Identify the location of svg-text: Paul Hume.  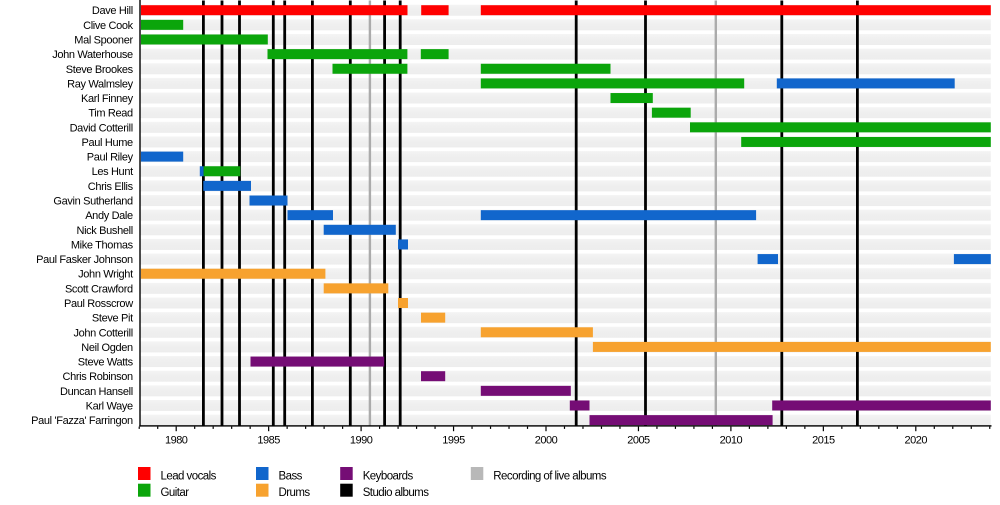
(107, 143).